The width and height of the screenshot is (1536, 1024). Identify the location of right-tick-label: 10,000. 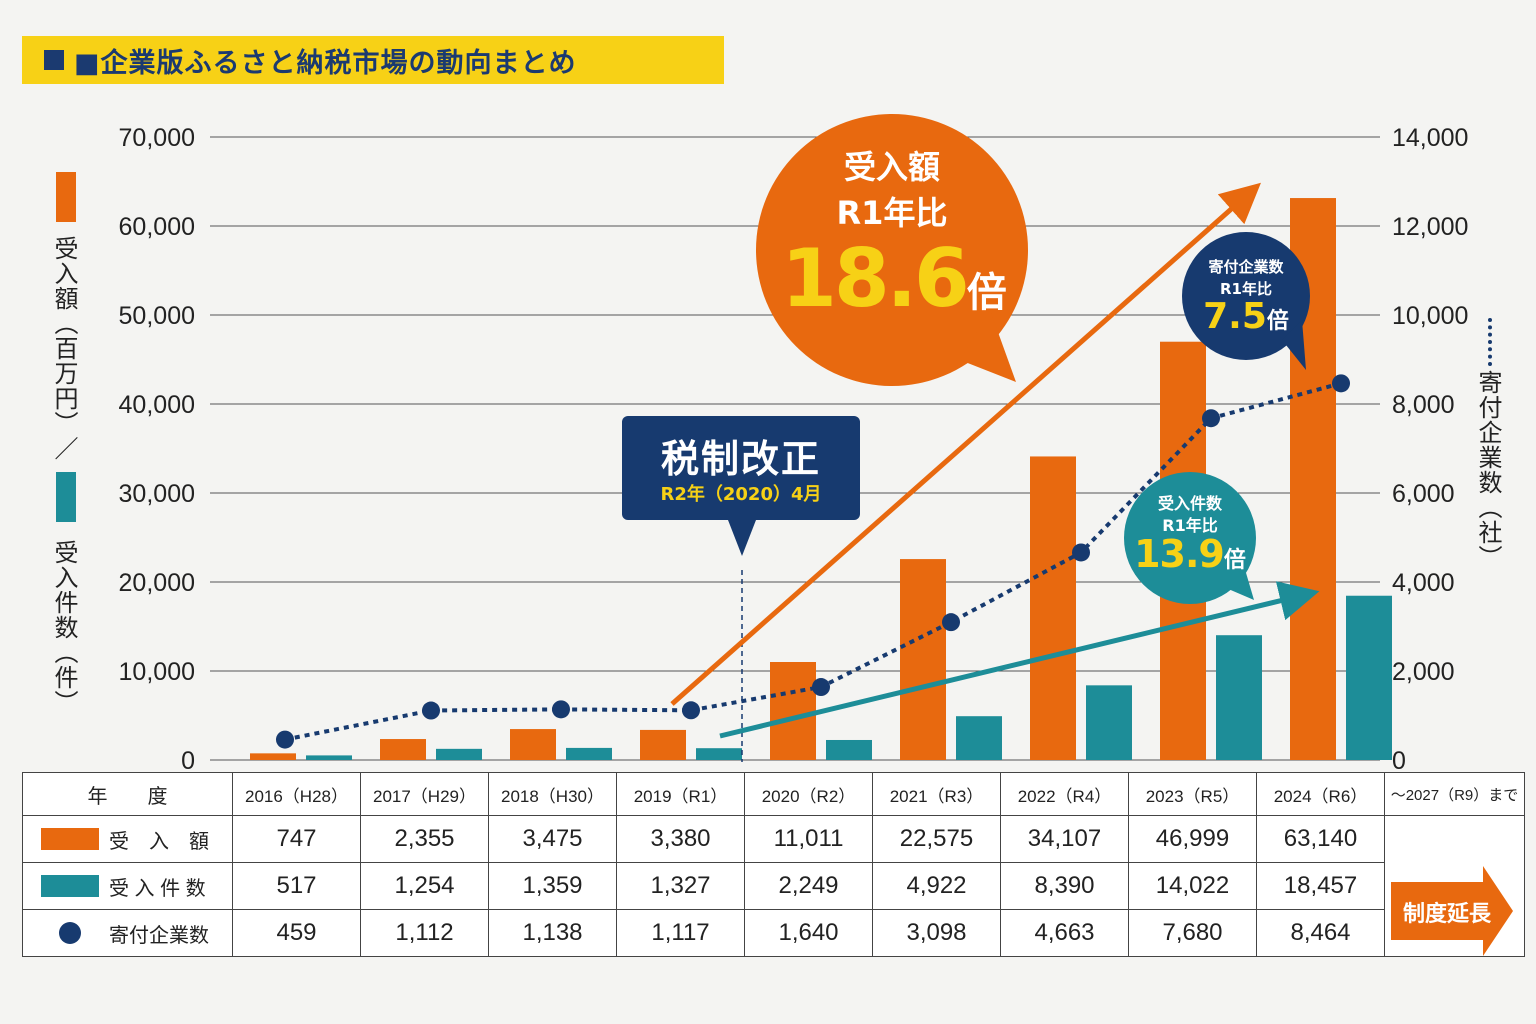
(1430, 316).